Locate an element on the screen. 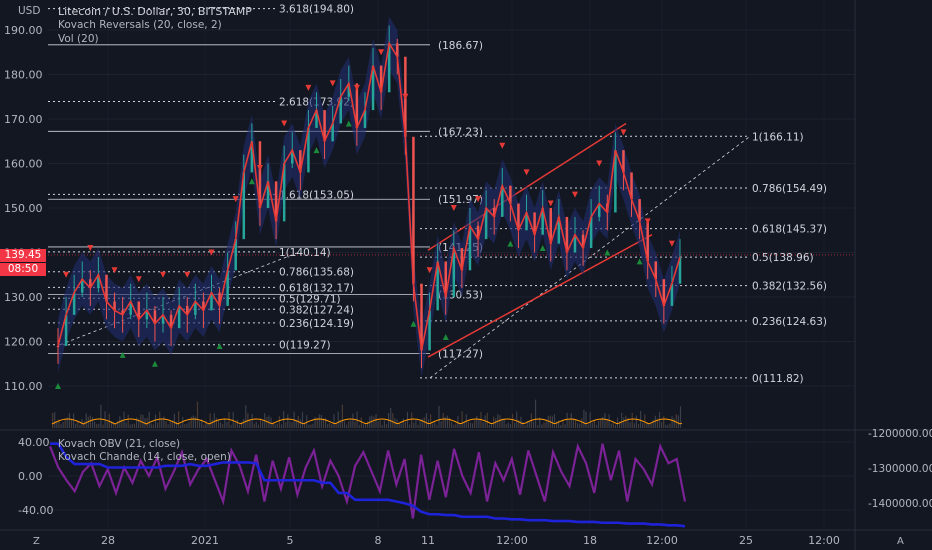 The height and width of the screenshot is (550, 932). y-tick-label: 150.00 is located at coordinates (23, 208).